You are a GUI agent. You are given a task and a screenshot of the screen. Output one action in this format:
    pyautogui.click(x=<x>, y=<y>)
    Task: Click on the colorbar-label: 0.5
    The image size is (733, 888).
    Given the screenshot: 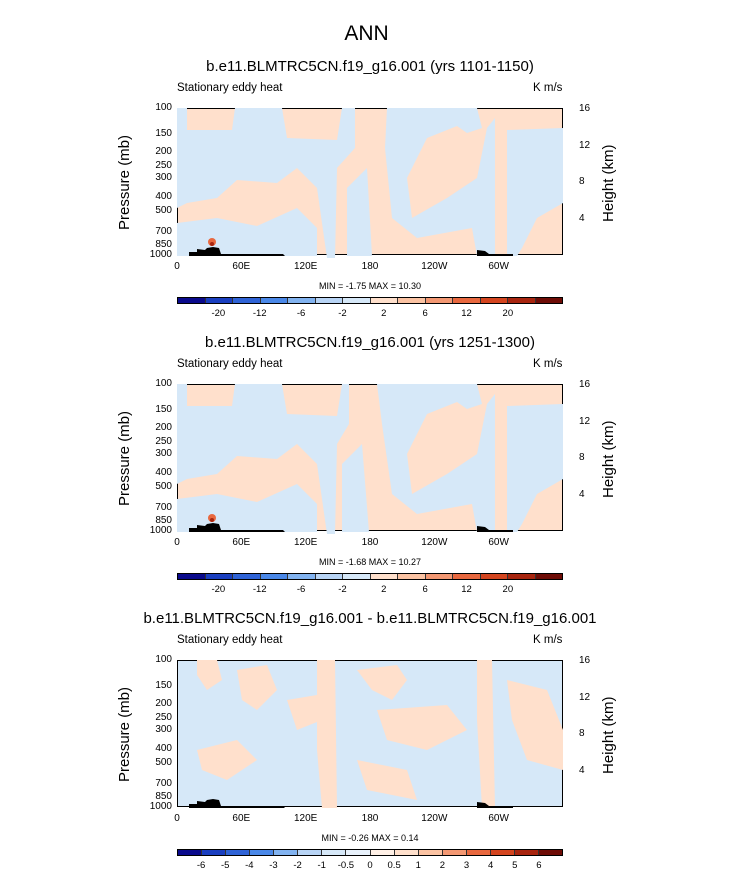 What is the action you would take?
    pyautogui.click(x=394, y=865)
    